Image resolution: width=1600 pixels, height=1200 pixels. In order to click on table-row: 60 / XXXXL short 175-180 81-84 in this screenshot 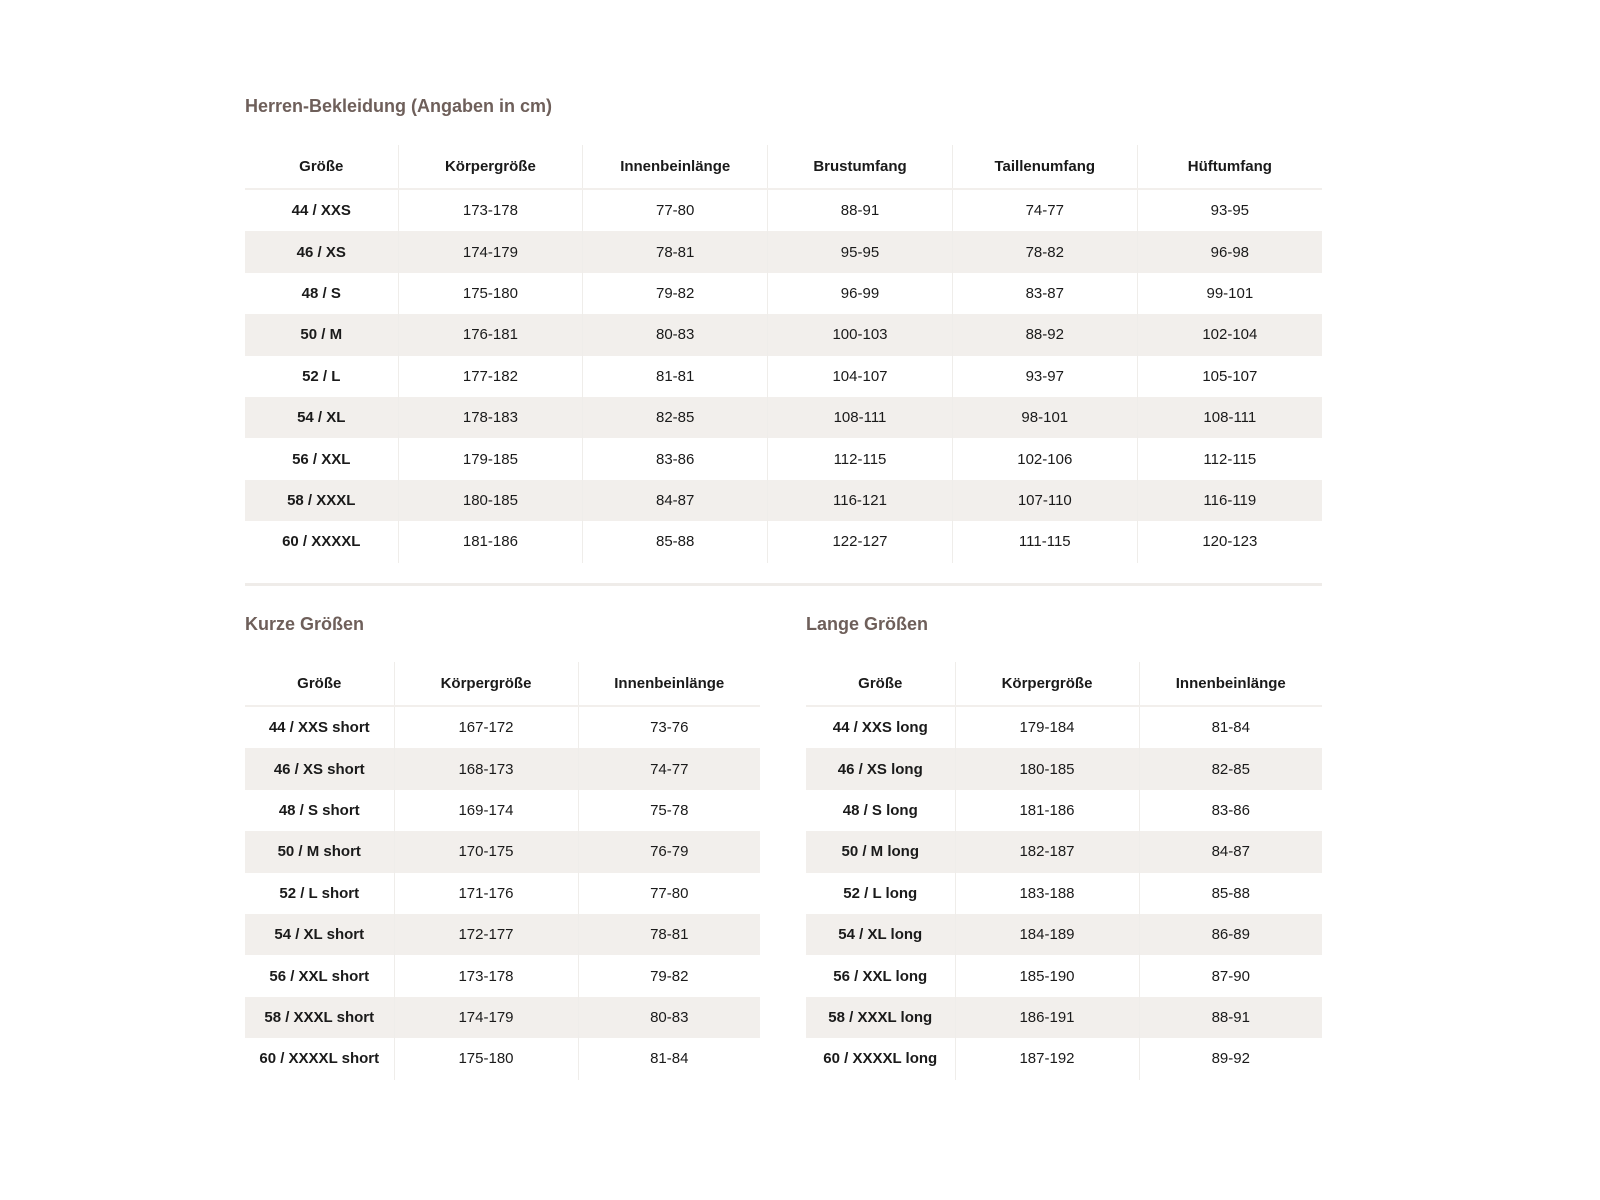, I will do `click(502, 1059)`.